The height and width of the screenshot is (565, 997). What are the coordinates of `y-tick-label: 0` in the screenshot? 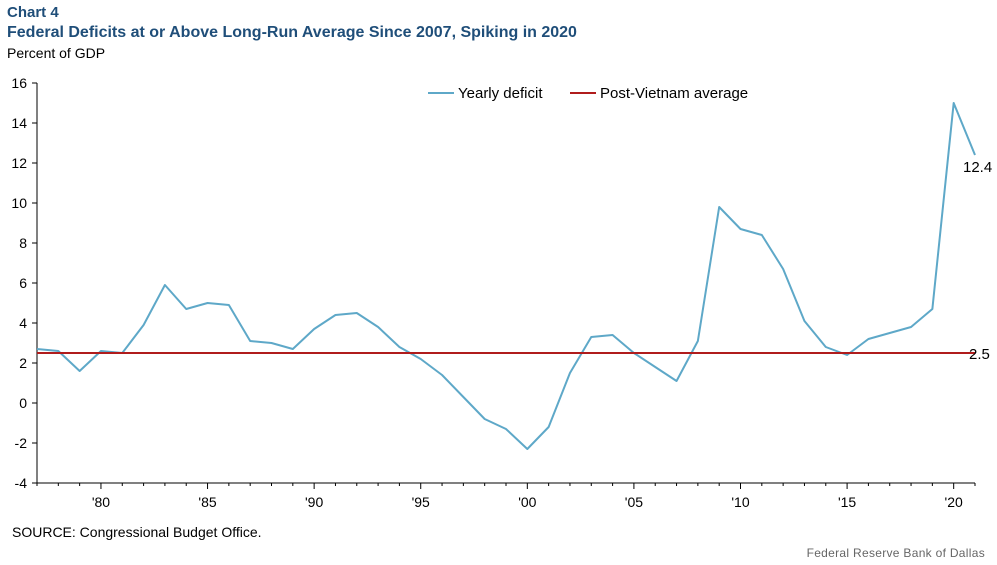 It's located at (23, 403).